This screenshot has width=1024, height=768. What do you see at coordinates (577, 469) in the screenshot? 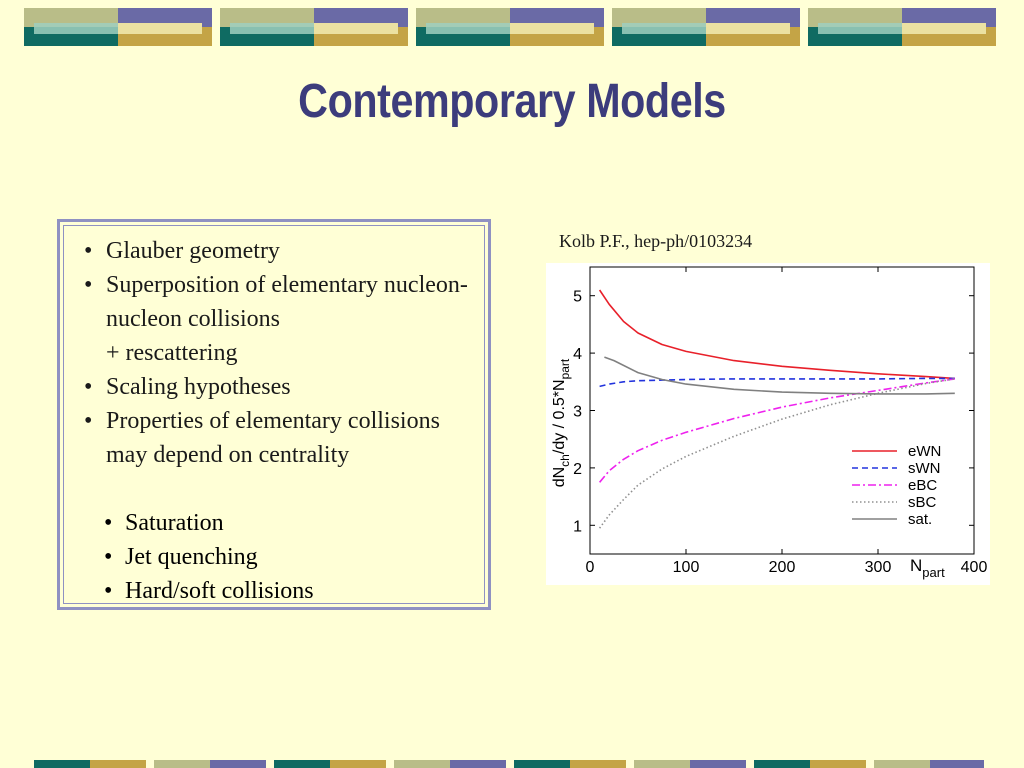
I see `y-tick-label: 2` at bounding box center [577, 469].